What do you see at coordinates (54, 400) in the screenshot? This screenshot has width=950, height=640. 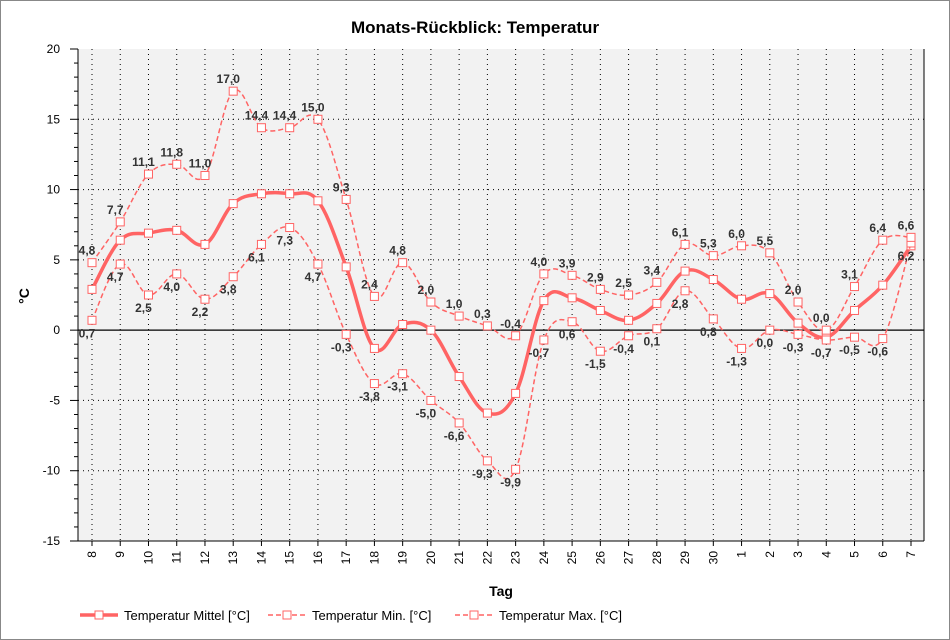 I see `y-tick-label: -5` at bounding box center [54, 400].